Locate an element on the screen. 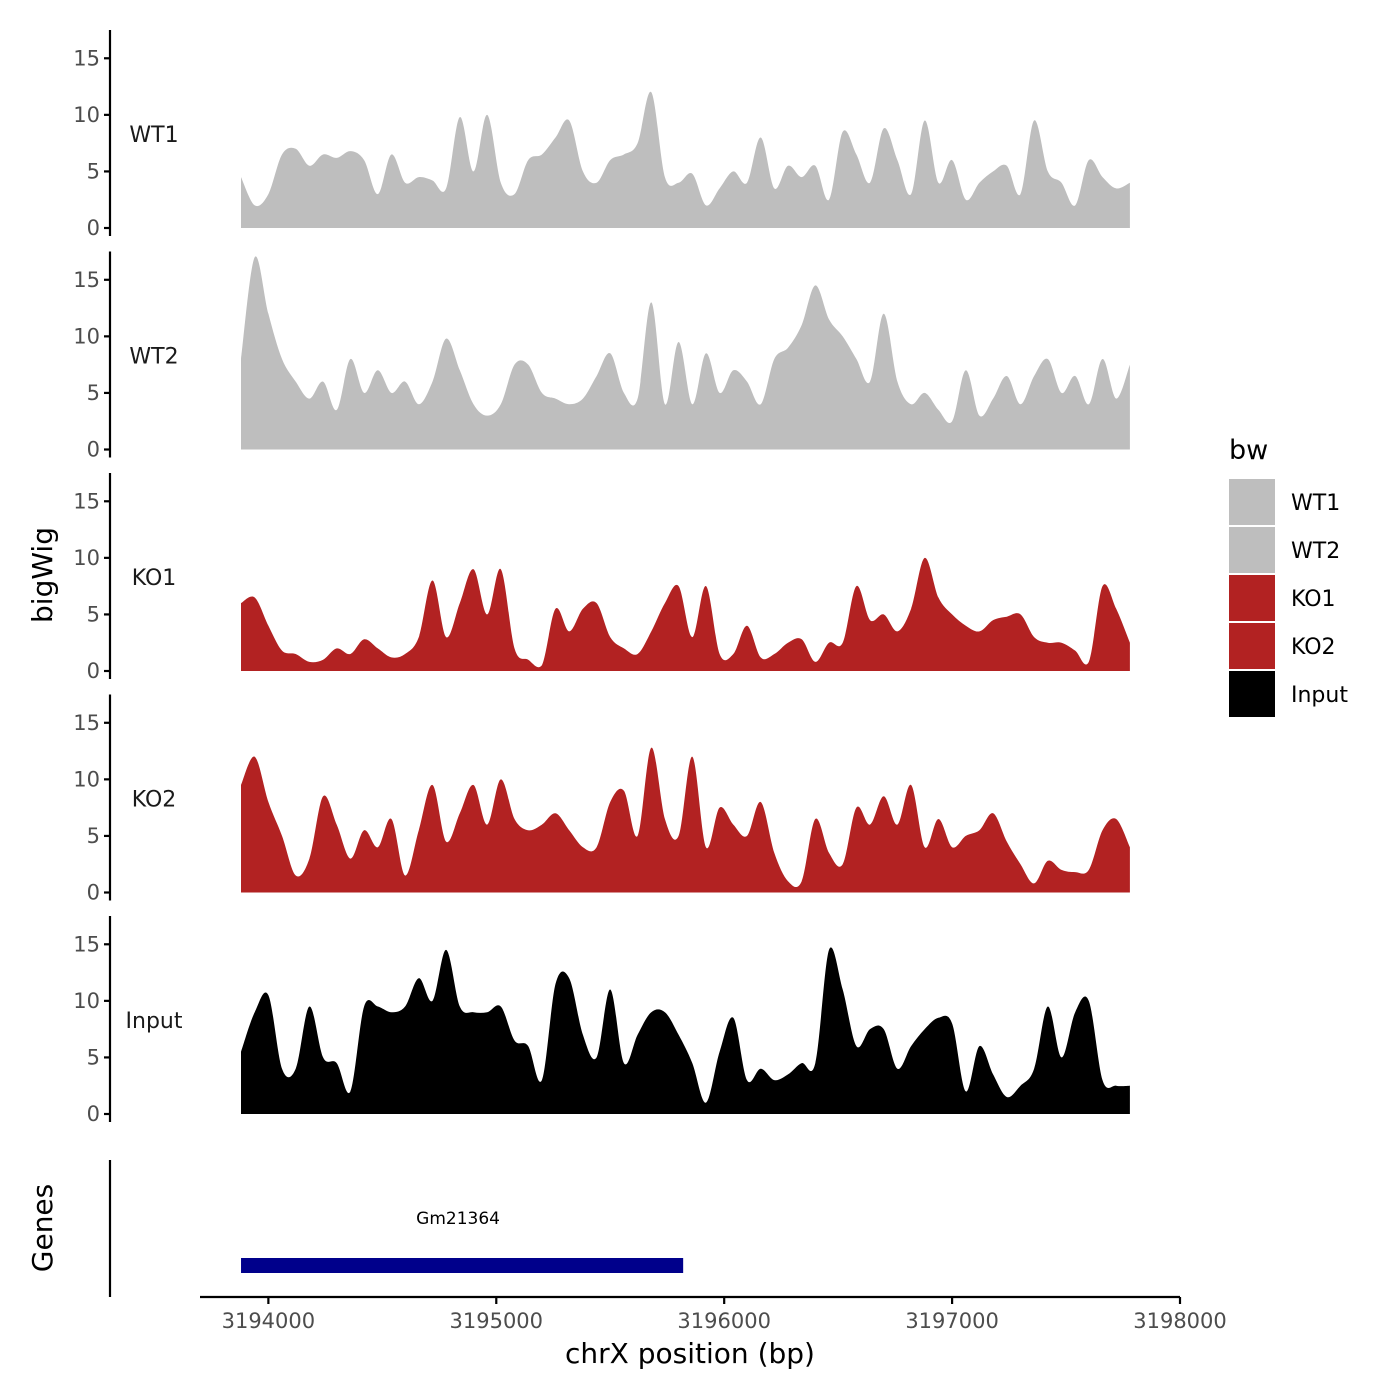  legend-title: bw is located at coordinates (1248, 450).